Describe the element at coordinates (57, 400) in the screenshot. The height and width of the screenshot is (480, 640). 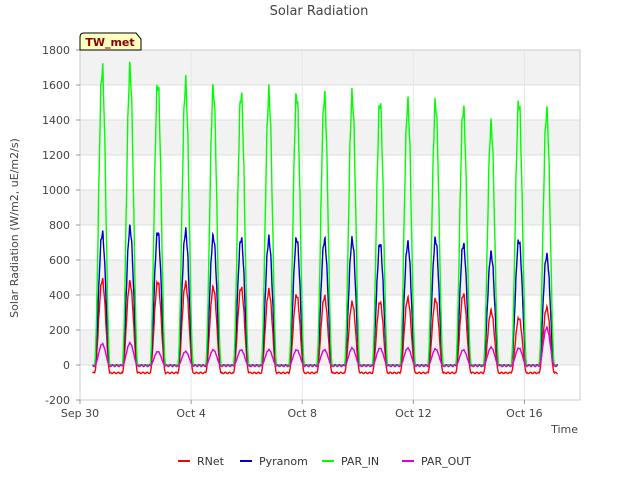
I see `y-tick-label: -200` at that location.